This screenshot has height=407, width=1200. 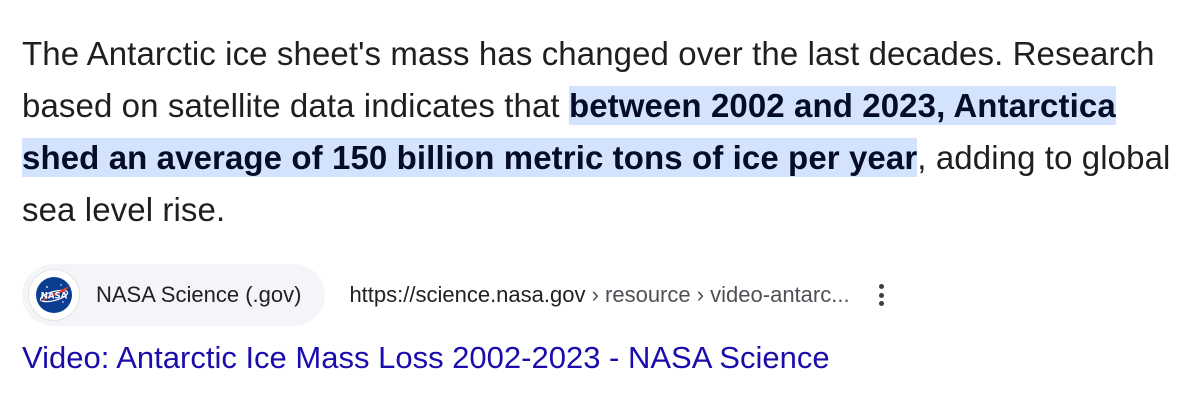 I want to click on nasa-logo-icon: NASA, so click(x=54, y=295).